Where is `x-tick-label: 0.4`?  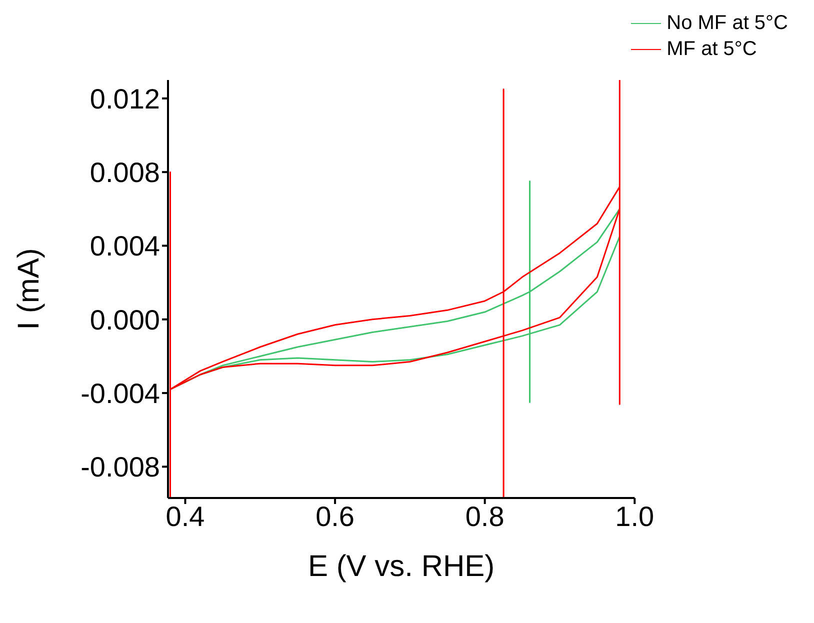 x-tick-label: 0.4 is located at coordinates (185, 516).